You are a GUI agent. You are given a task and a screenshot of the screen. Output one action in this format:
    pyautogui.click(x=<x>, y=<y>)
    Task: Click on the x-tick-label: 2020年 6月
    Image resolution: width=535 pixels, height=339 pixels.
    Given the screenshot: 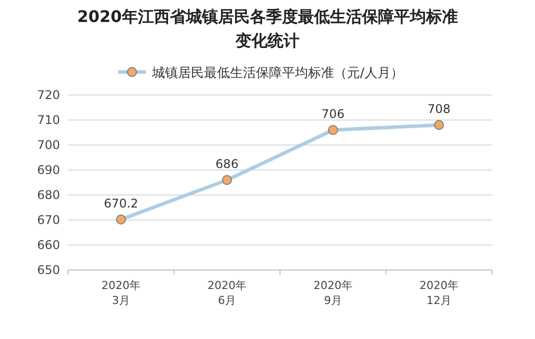 What is the action you would take?
    pyautogui.click(x=227, y=293)
    